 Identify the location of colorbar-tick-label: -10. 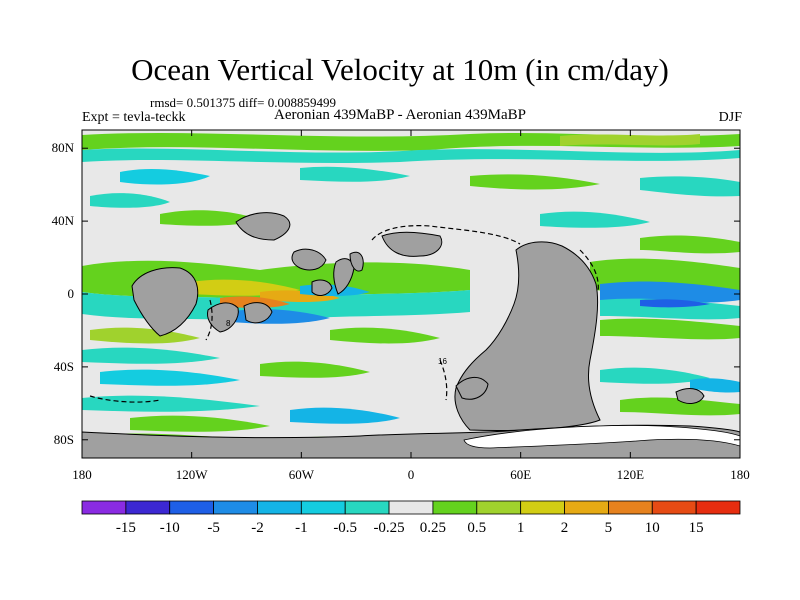
(170, 528).